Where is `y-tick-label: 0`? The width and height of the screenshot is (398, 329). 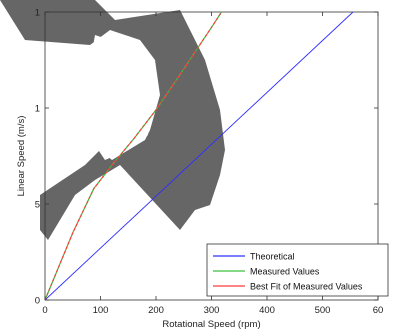
y-tick-label: 0 is located at coordinates (37, 301).